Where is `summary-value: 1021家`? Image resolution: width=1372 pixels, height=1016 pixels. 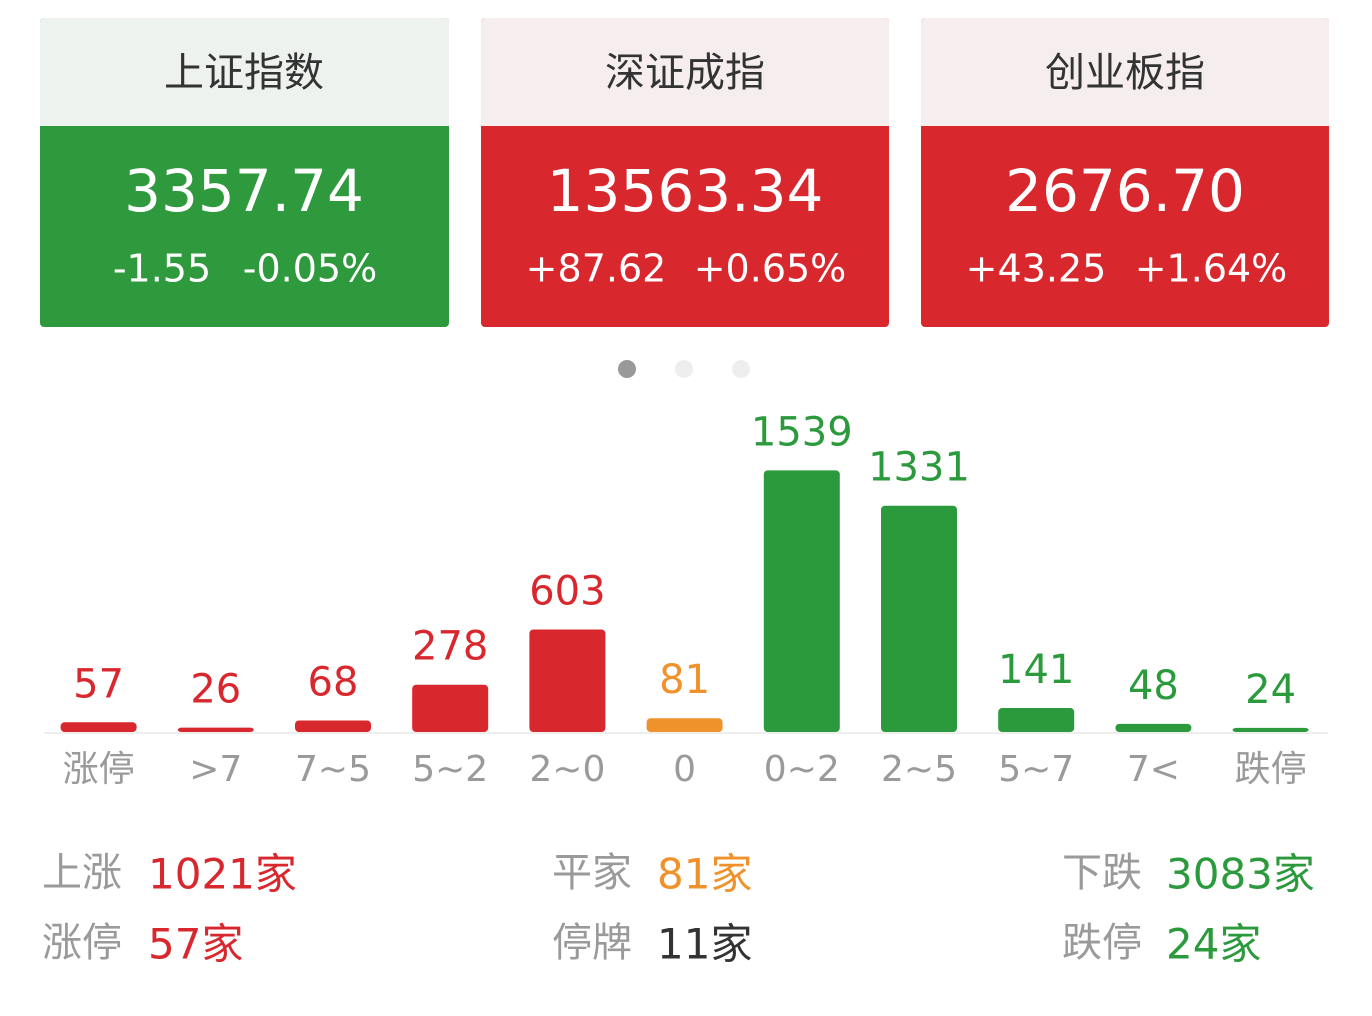
summary-value: 1021家 is located at coordinates (222, 874).